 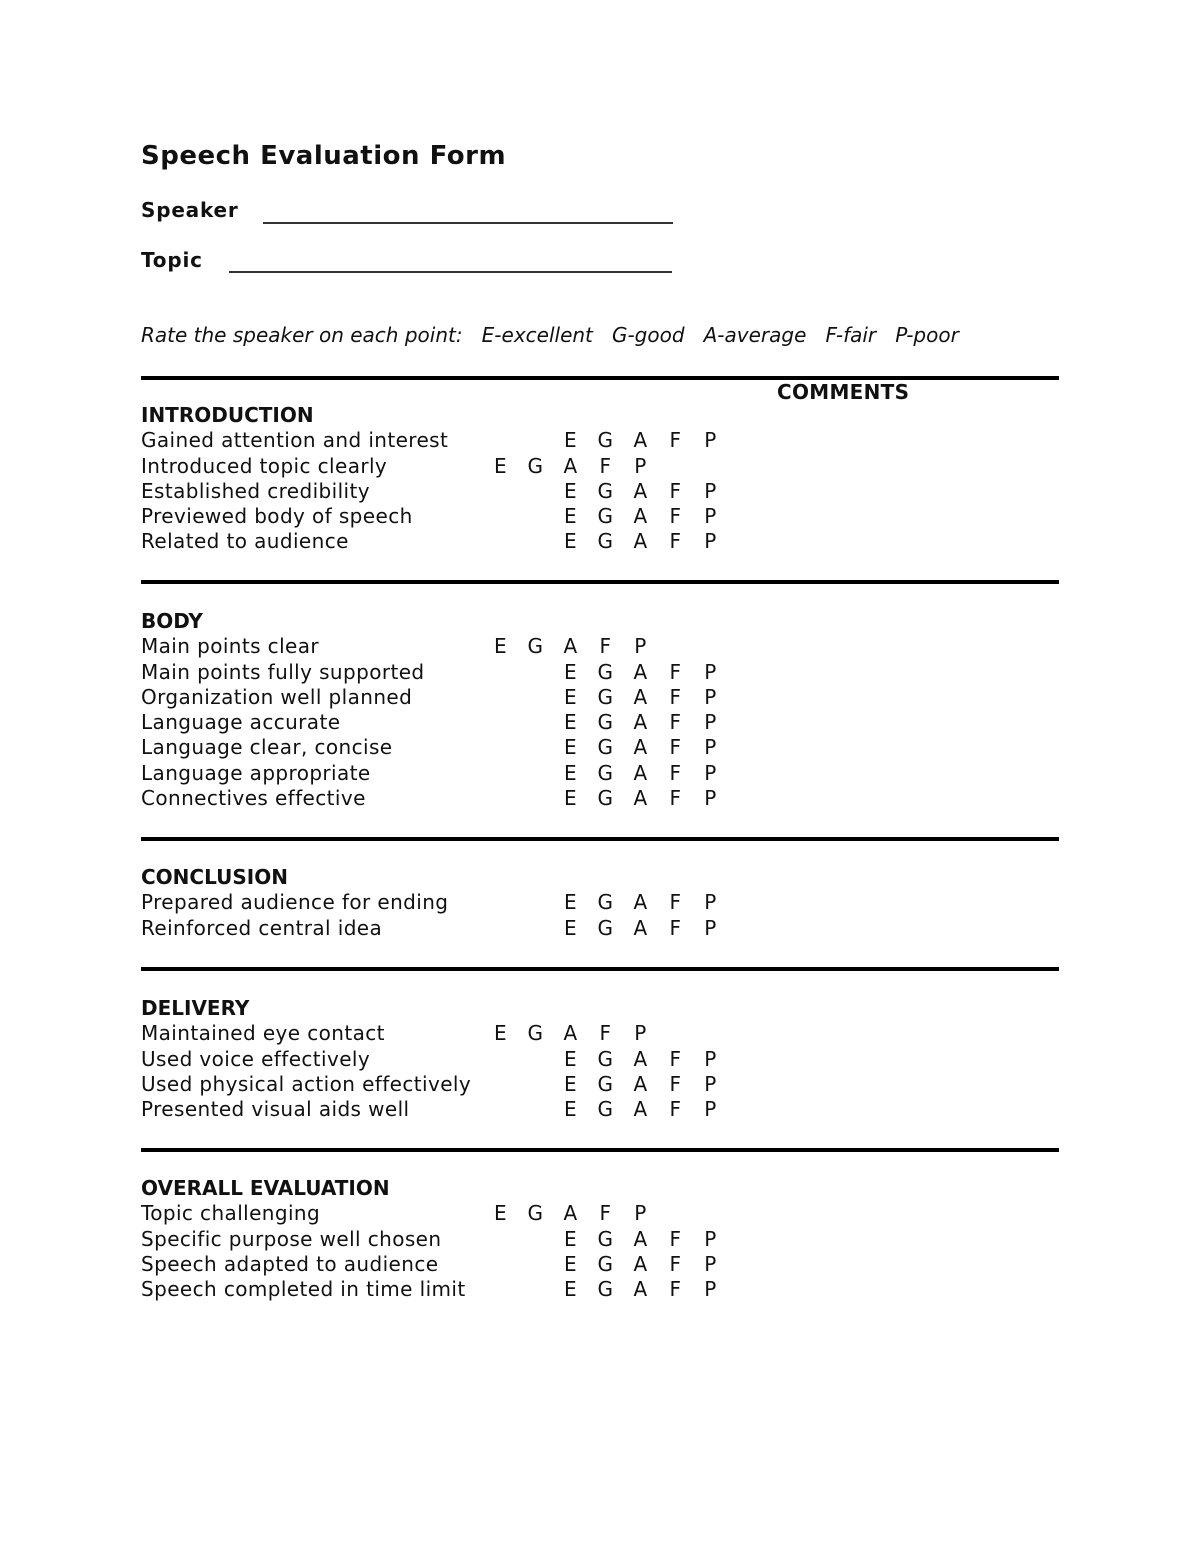 I want to click on topic-field, so click(x=450, y=272).